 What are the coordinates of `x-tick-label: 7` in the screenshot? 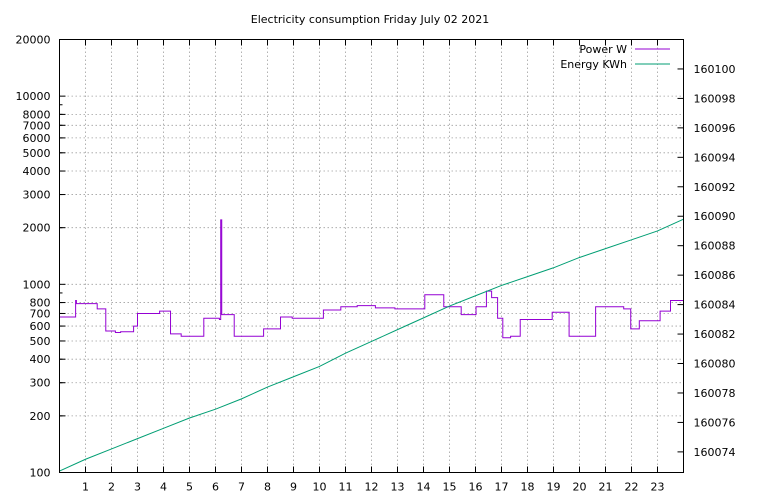 It's located at (241, 487).